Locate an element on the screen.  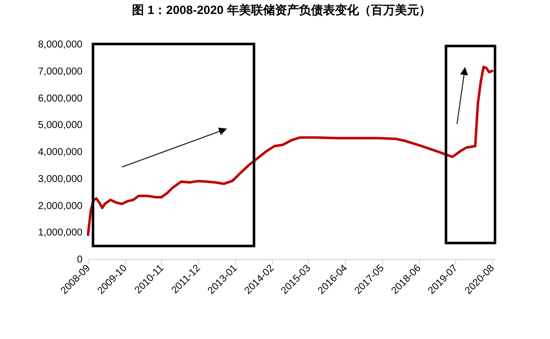
y-tick-label: 1,000,000 is located at coordinates (60, 233).